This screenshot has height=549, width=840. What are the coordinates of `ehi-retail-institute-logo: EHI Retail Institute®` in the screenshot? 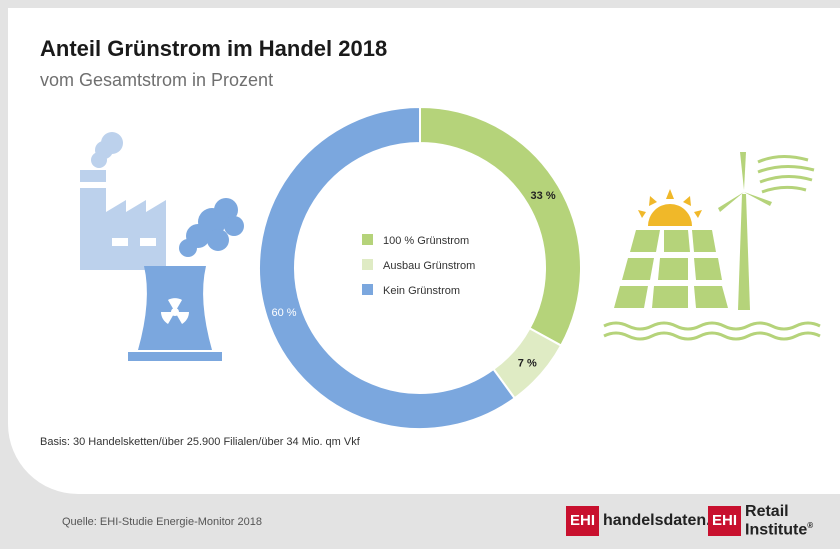 It's located at (774, 521).